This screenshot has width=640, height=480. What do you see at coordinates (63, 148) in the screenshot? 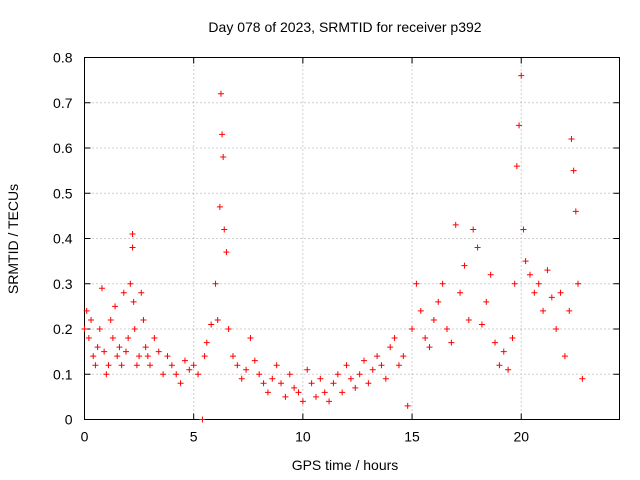
I see `y-tick-label: 0.6` at bounding box center [63, 148].